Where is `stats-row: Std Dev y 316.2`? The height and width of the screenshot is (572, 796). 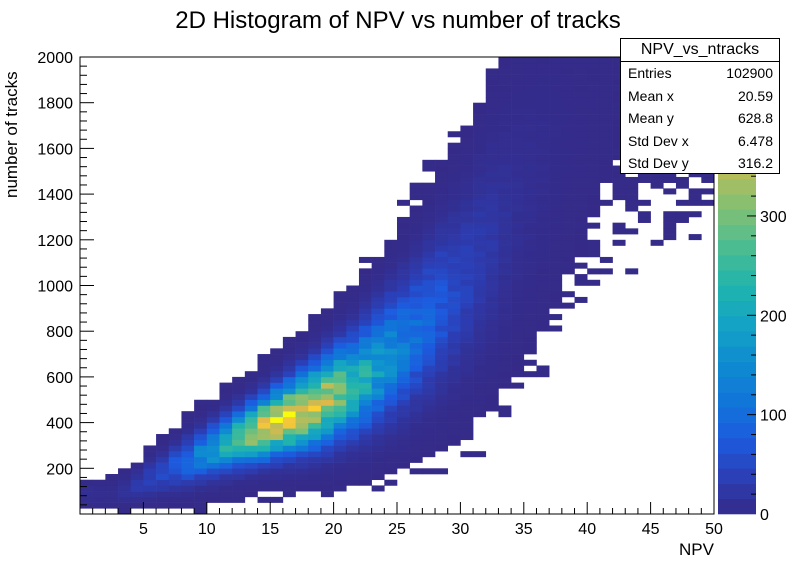 stats-row: Std Dev y 316.2 is located at coordinates (700, 163).